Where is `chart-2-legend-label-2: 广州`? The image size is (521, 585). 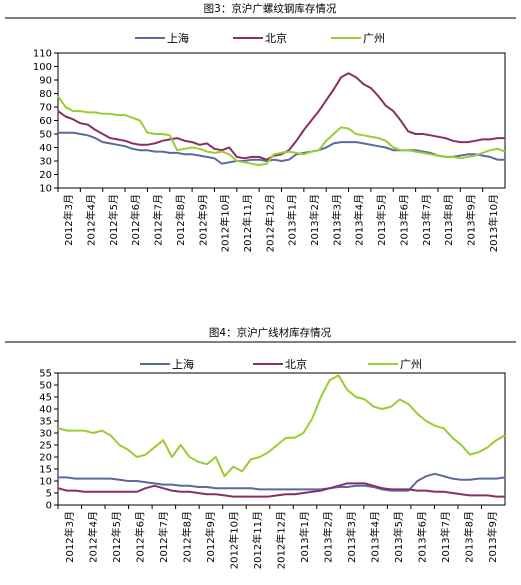
chart-2-legend-label-2: 广州 is located at coordinates (411, 364).